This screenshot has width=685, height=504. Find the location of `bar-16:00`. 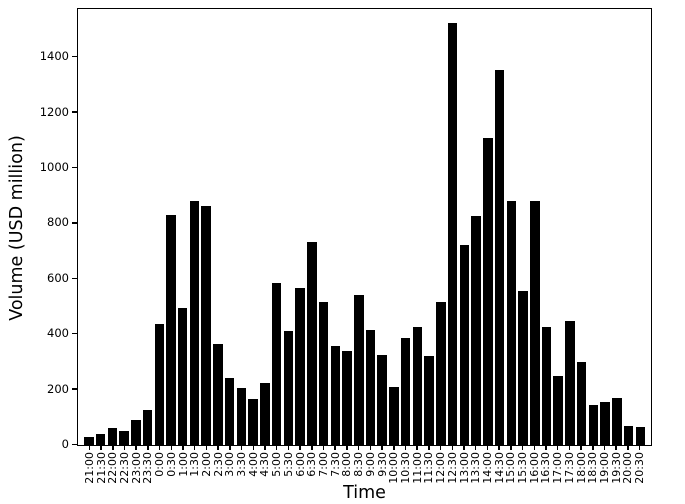

bar-16:00 is located at coordinates (535, 322).